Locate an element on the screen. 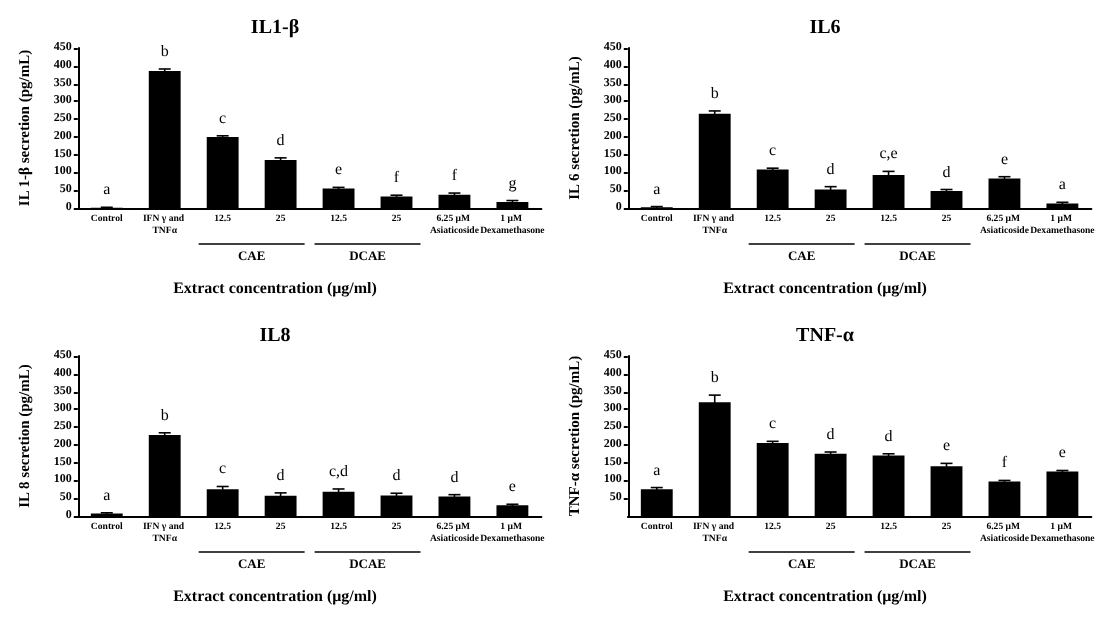 Image resolution: width=1100 pixels, height=618 pixels. chart-title: IL8 is located at coordinates (275, 336).